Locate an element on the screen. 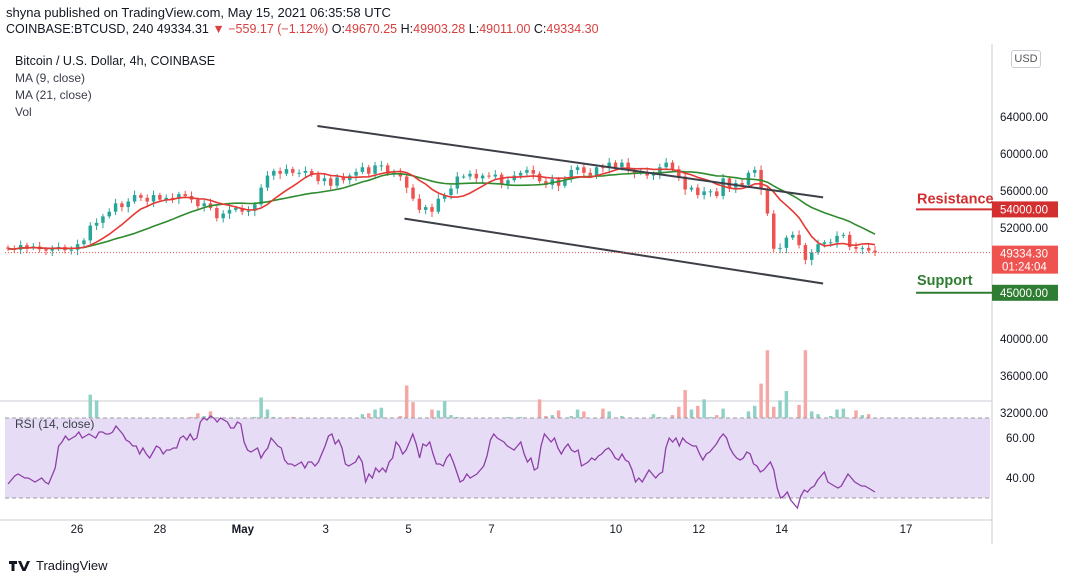  currency-button: USD is located at coordinates (1026, 59).